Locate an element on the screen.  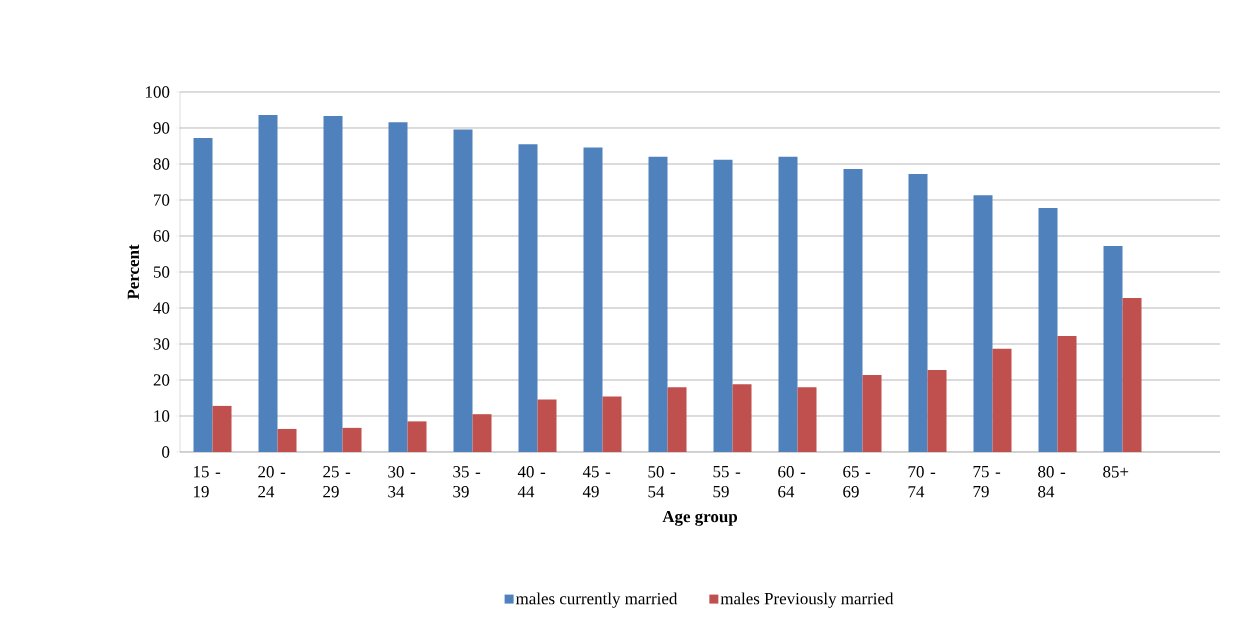
y-tick-label: 50 is located at coordinates (161, 272).